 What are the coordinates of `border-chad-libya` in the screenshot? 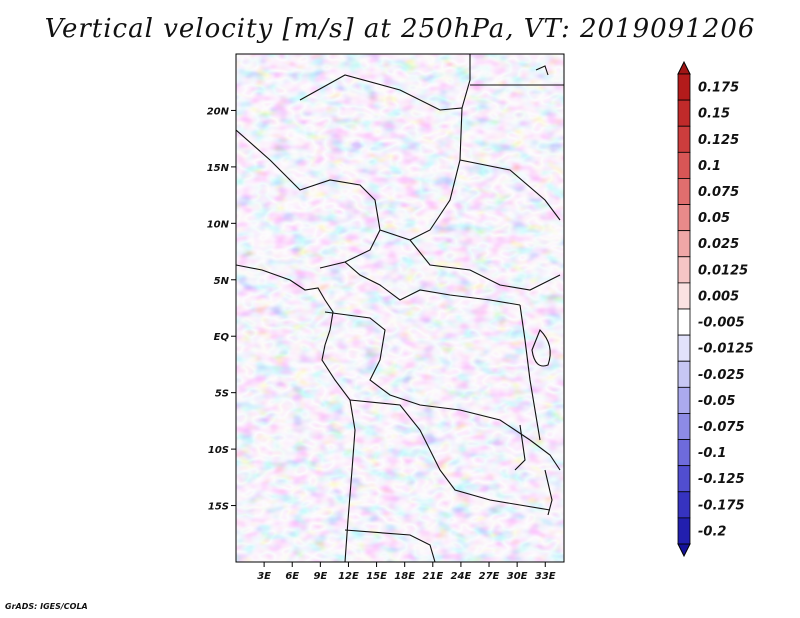 It's located at (381, 157).